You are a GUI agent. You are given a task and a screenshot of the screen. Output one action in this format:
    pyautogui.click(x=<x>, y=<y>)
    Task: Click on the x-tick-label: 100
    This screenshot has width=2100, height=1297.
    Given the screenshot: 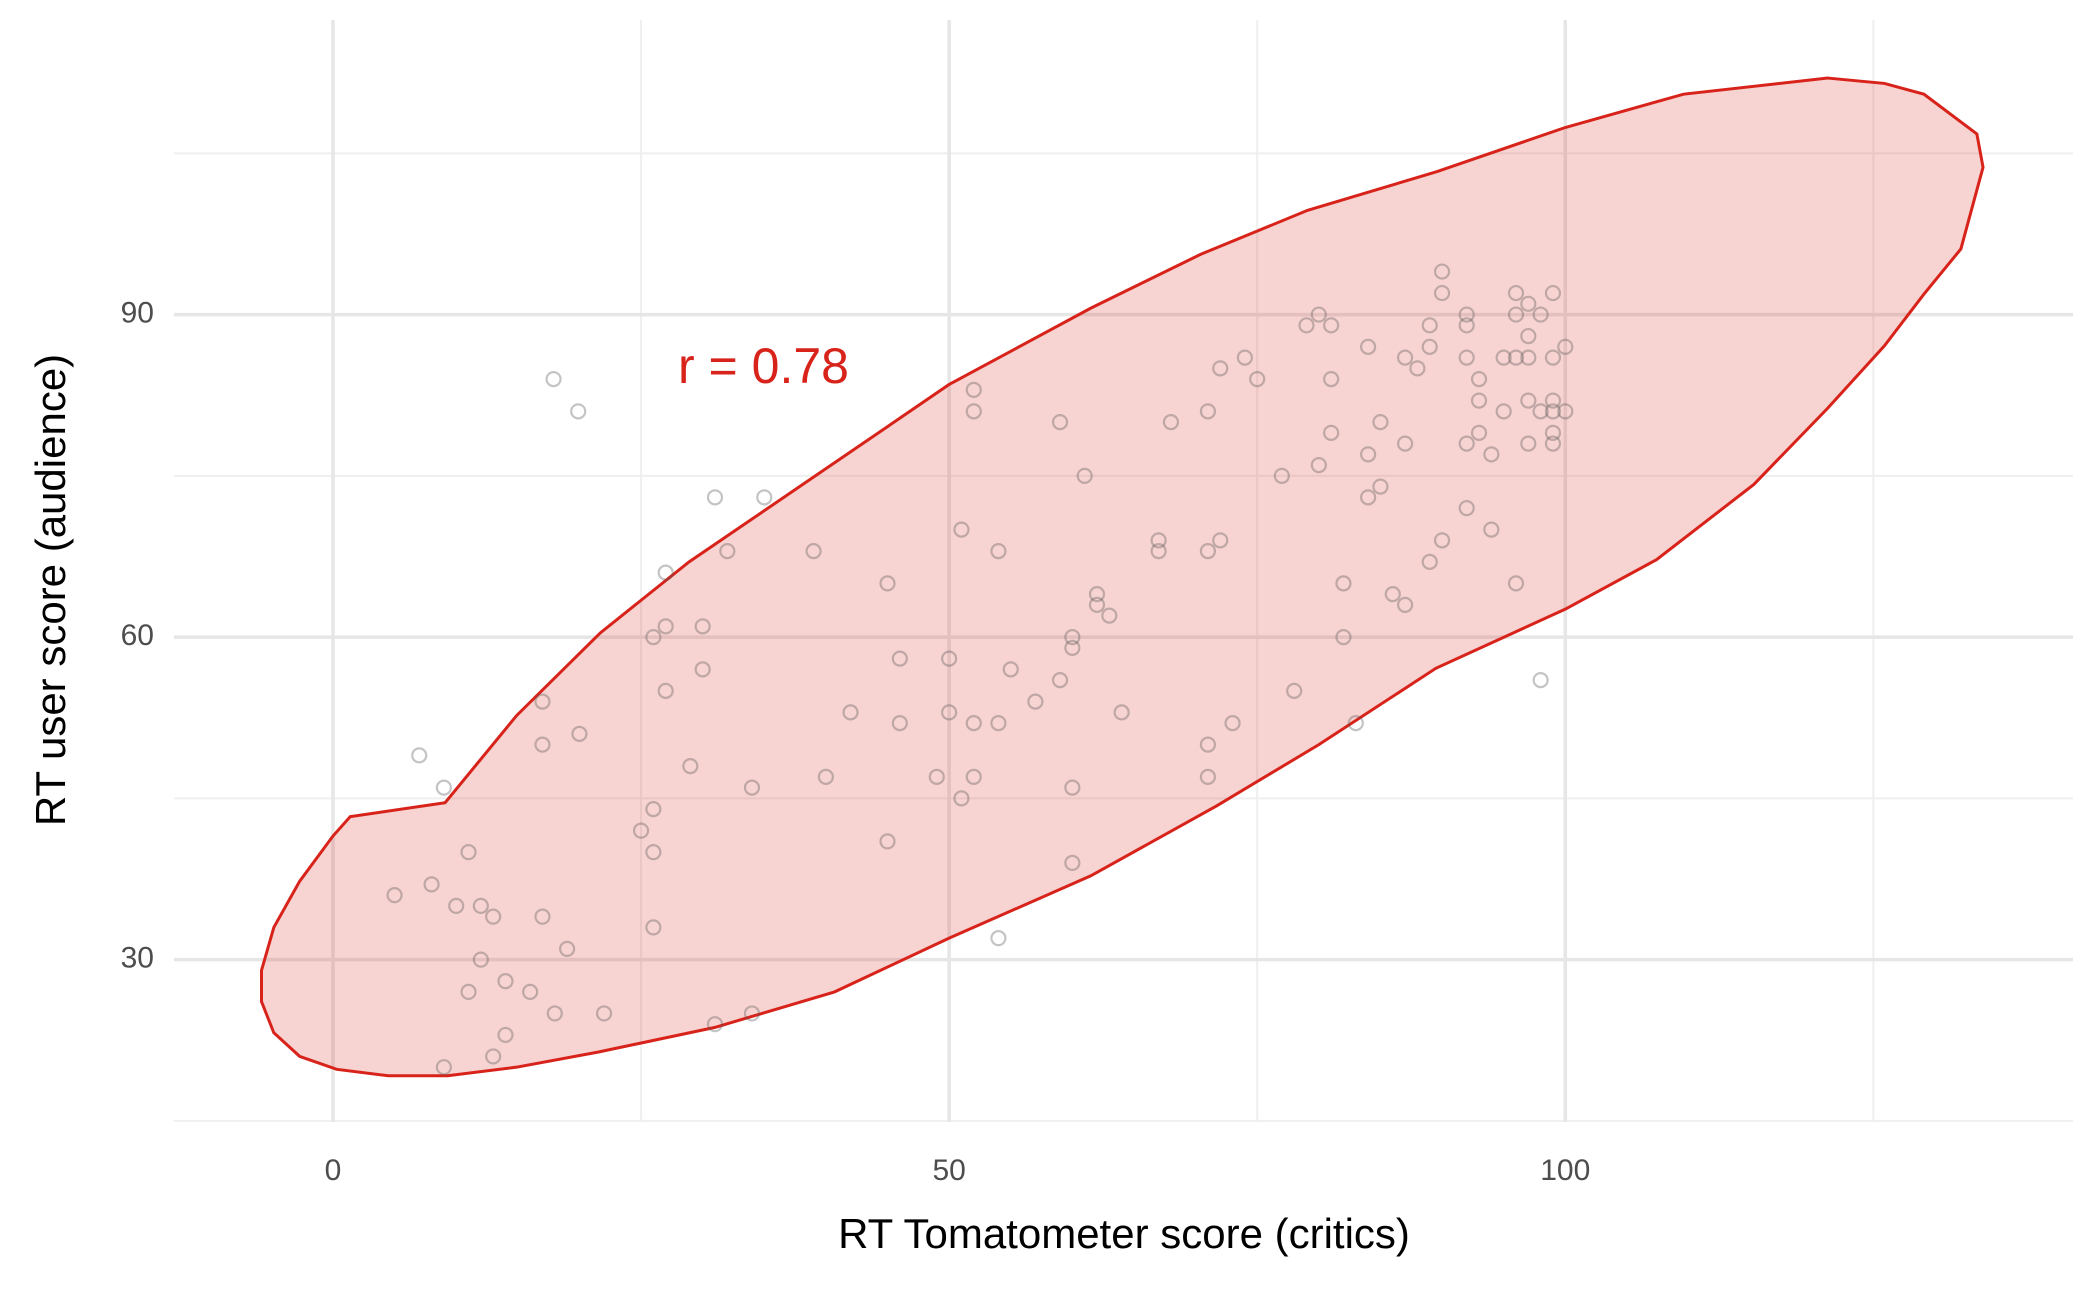 What is the action you would take?
    pyautogui.click(x=1565, y=1170)
    